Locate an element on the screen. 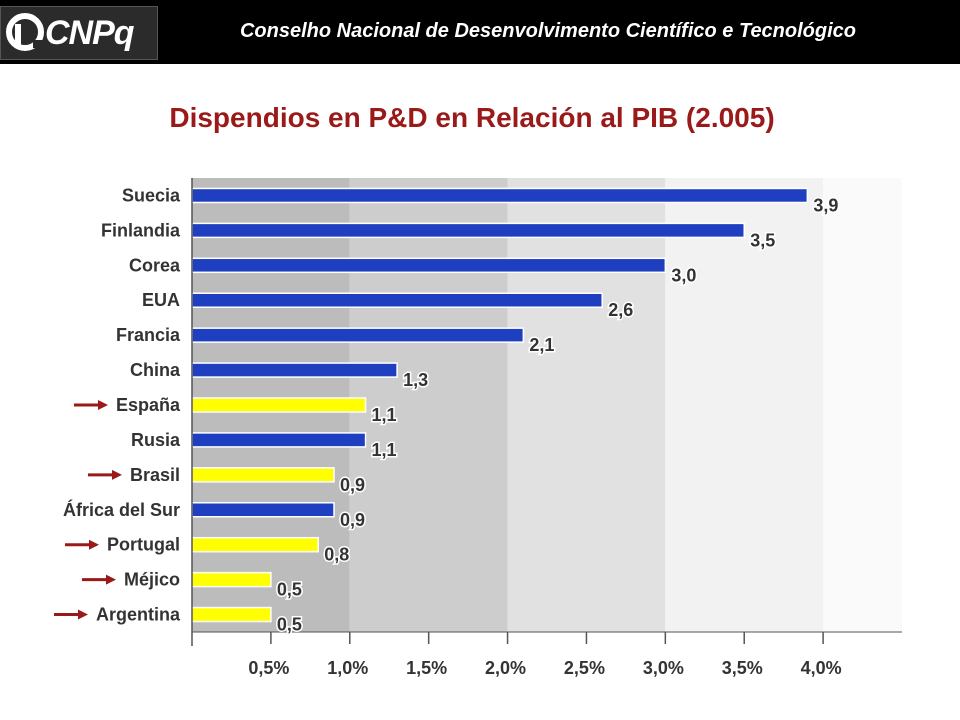 The image size is (960, 720). category-label: África del Sur is located at coordinates (121, 509).